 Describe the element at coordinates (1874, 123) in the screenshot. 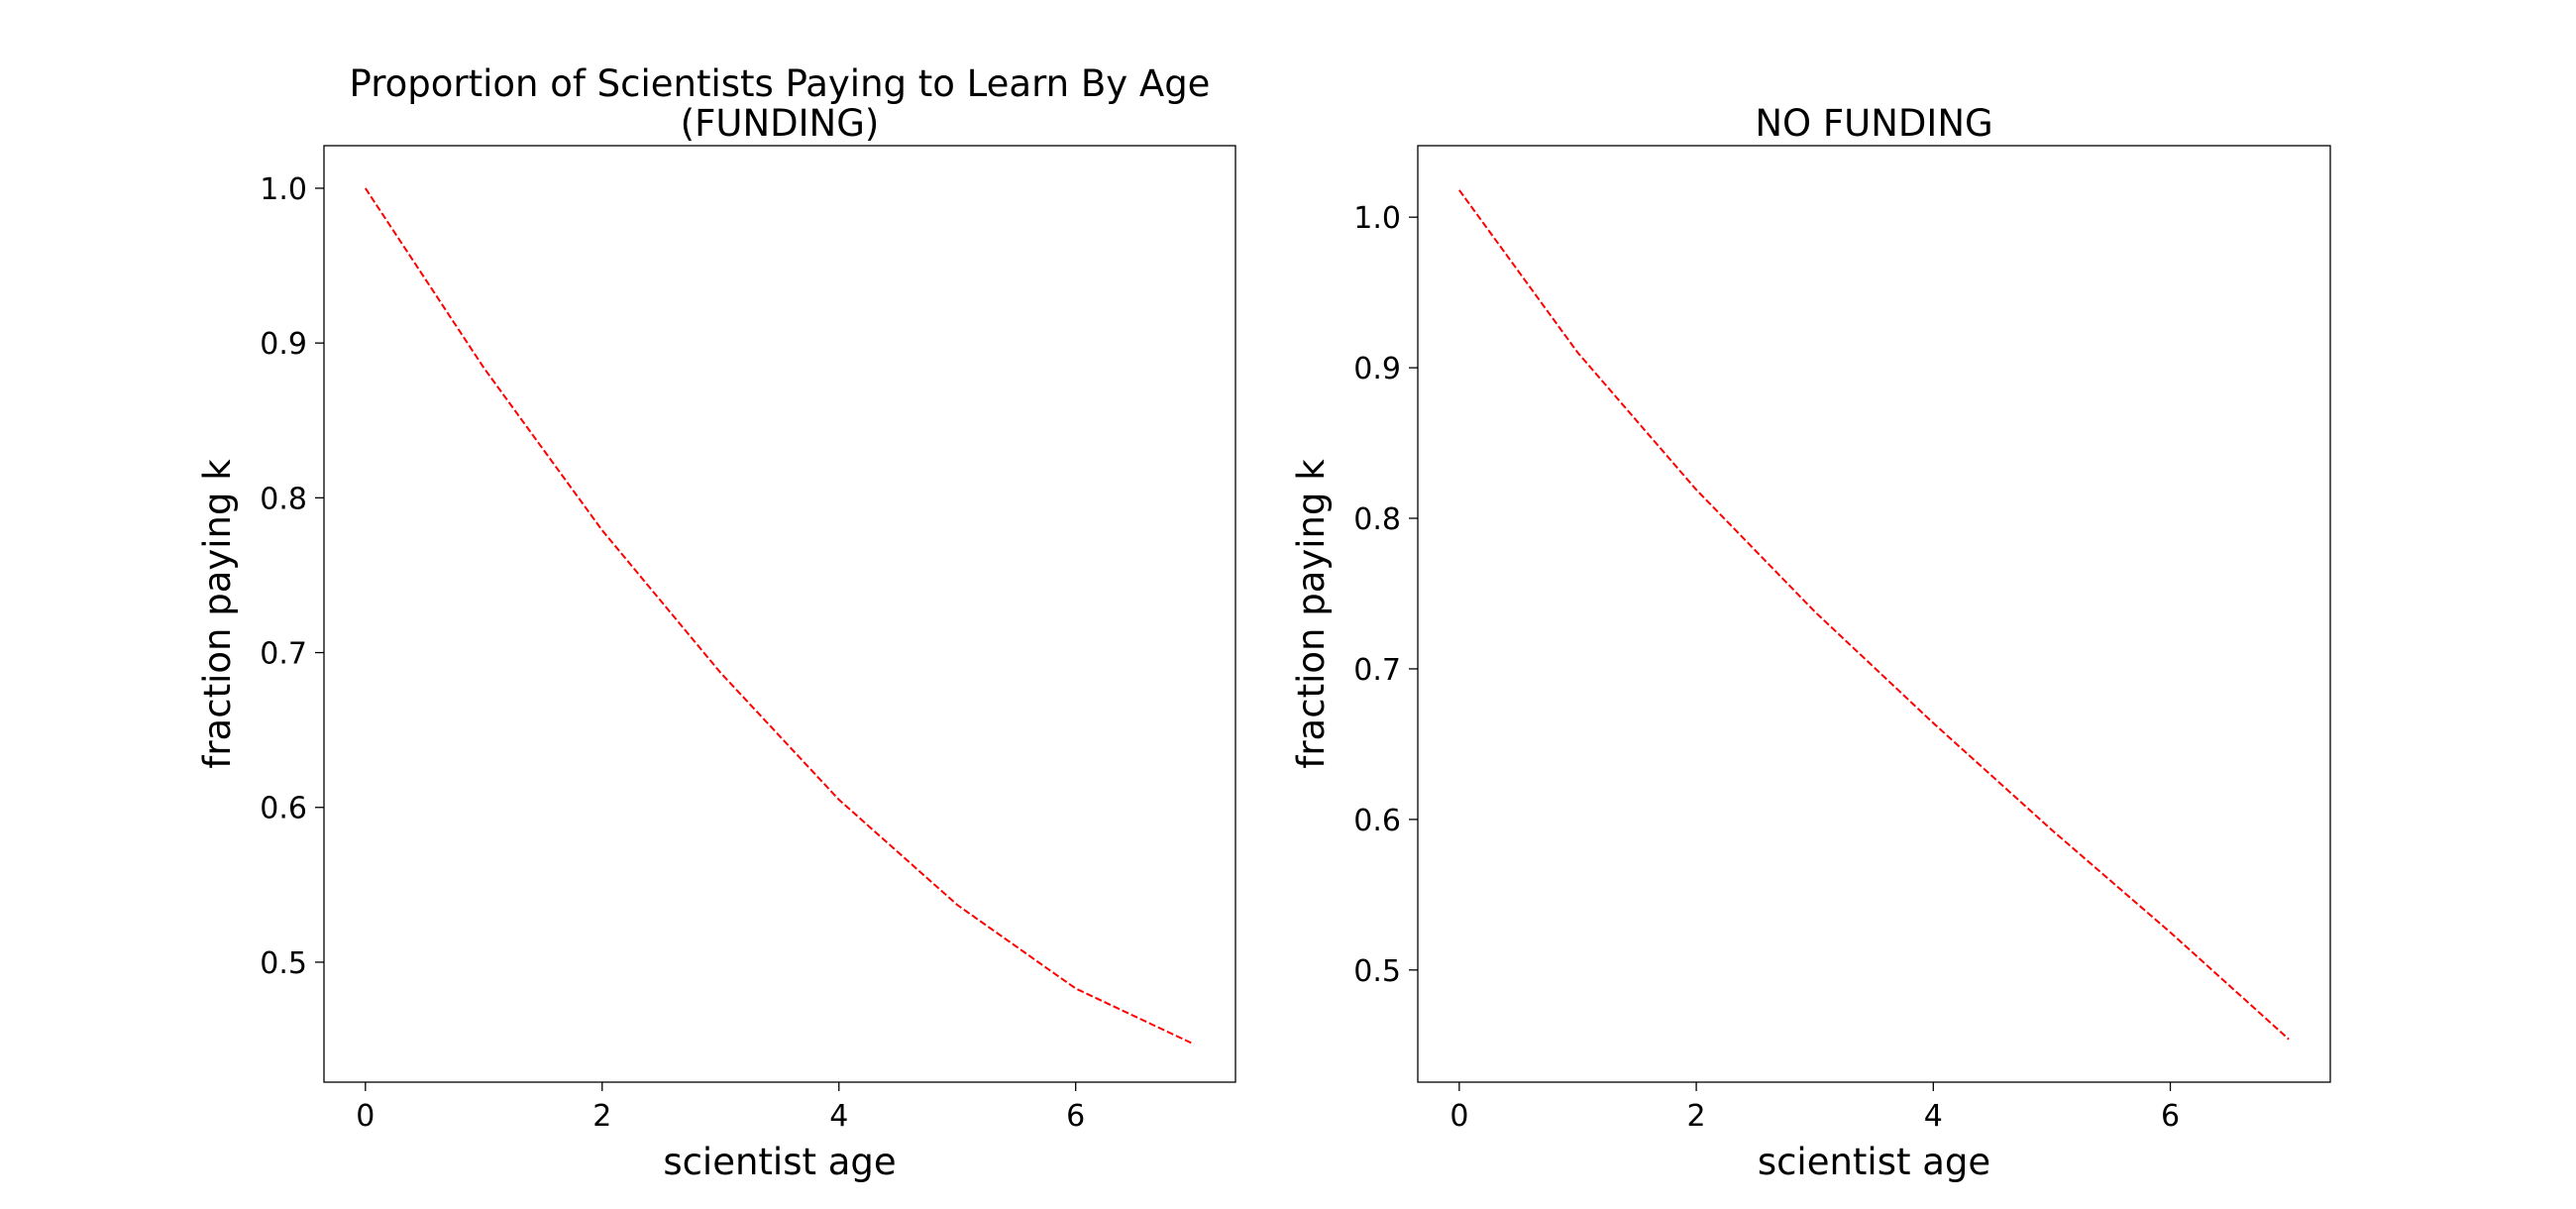

I see `chart-title-line: NO FUNDING` at that location.